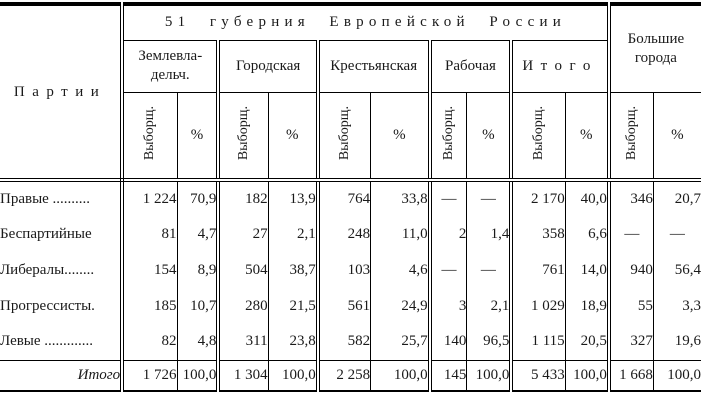 Image resolution: width=701 pixels, height=406 pixels. I want to click on table-cell: 582, so click(343, 342).